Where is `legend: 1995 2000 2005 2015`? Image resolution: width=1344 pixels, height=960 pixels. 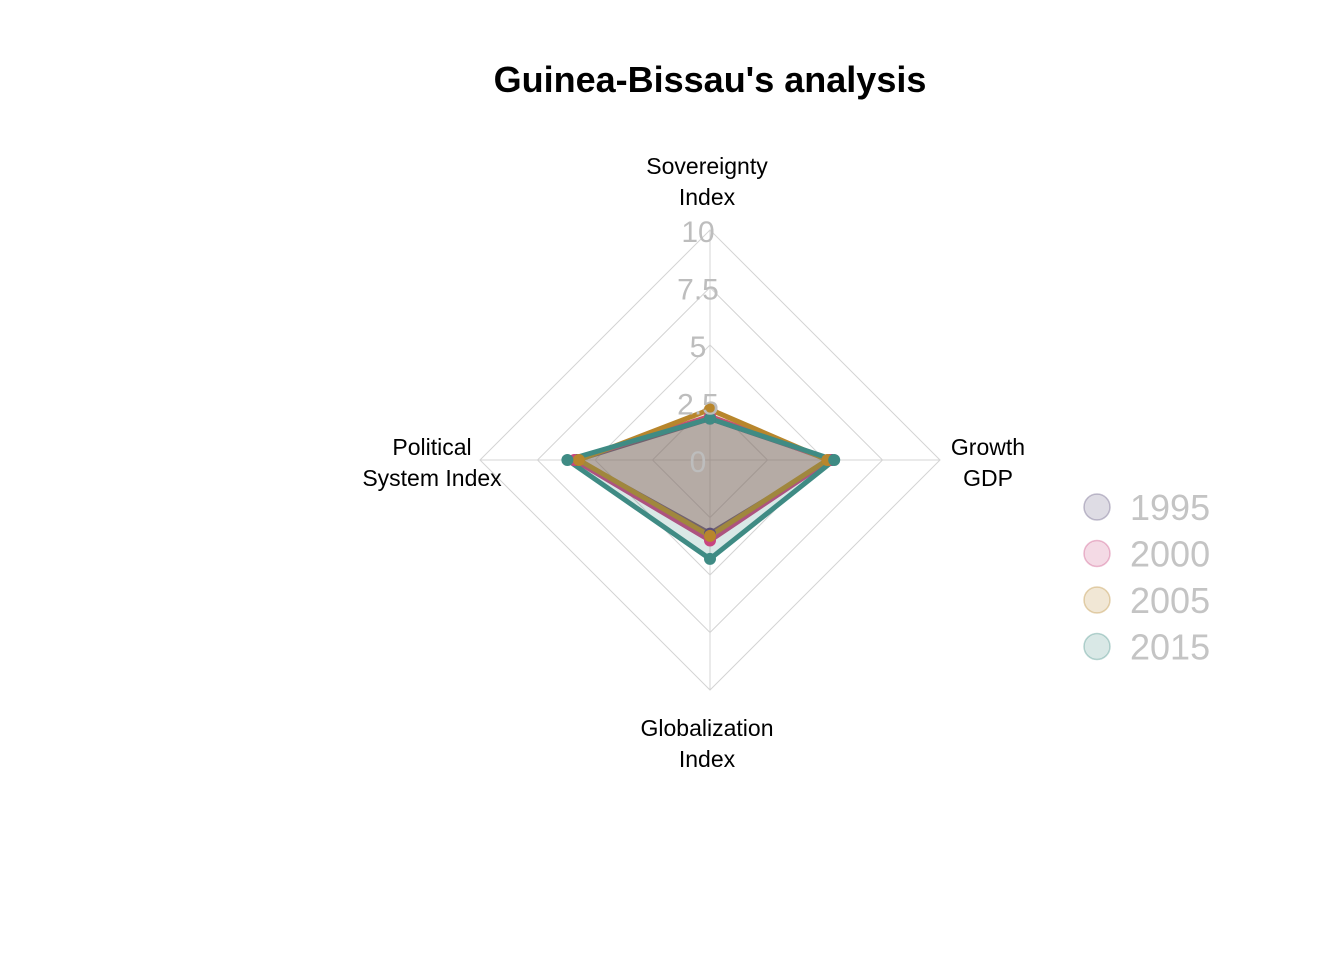
legend: 1995 2000 2005 2015 is located at coordinates (1146, 577).